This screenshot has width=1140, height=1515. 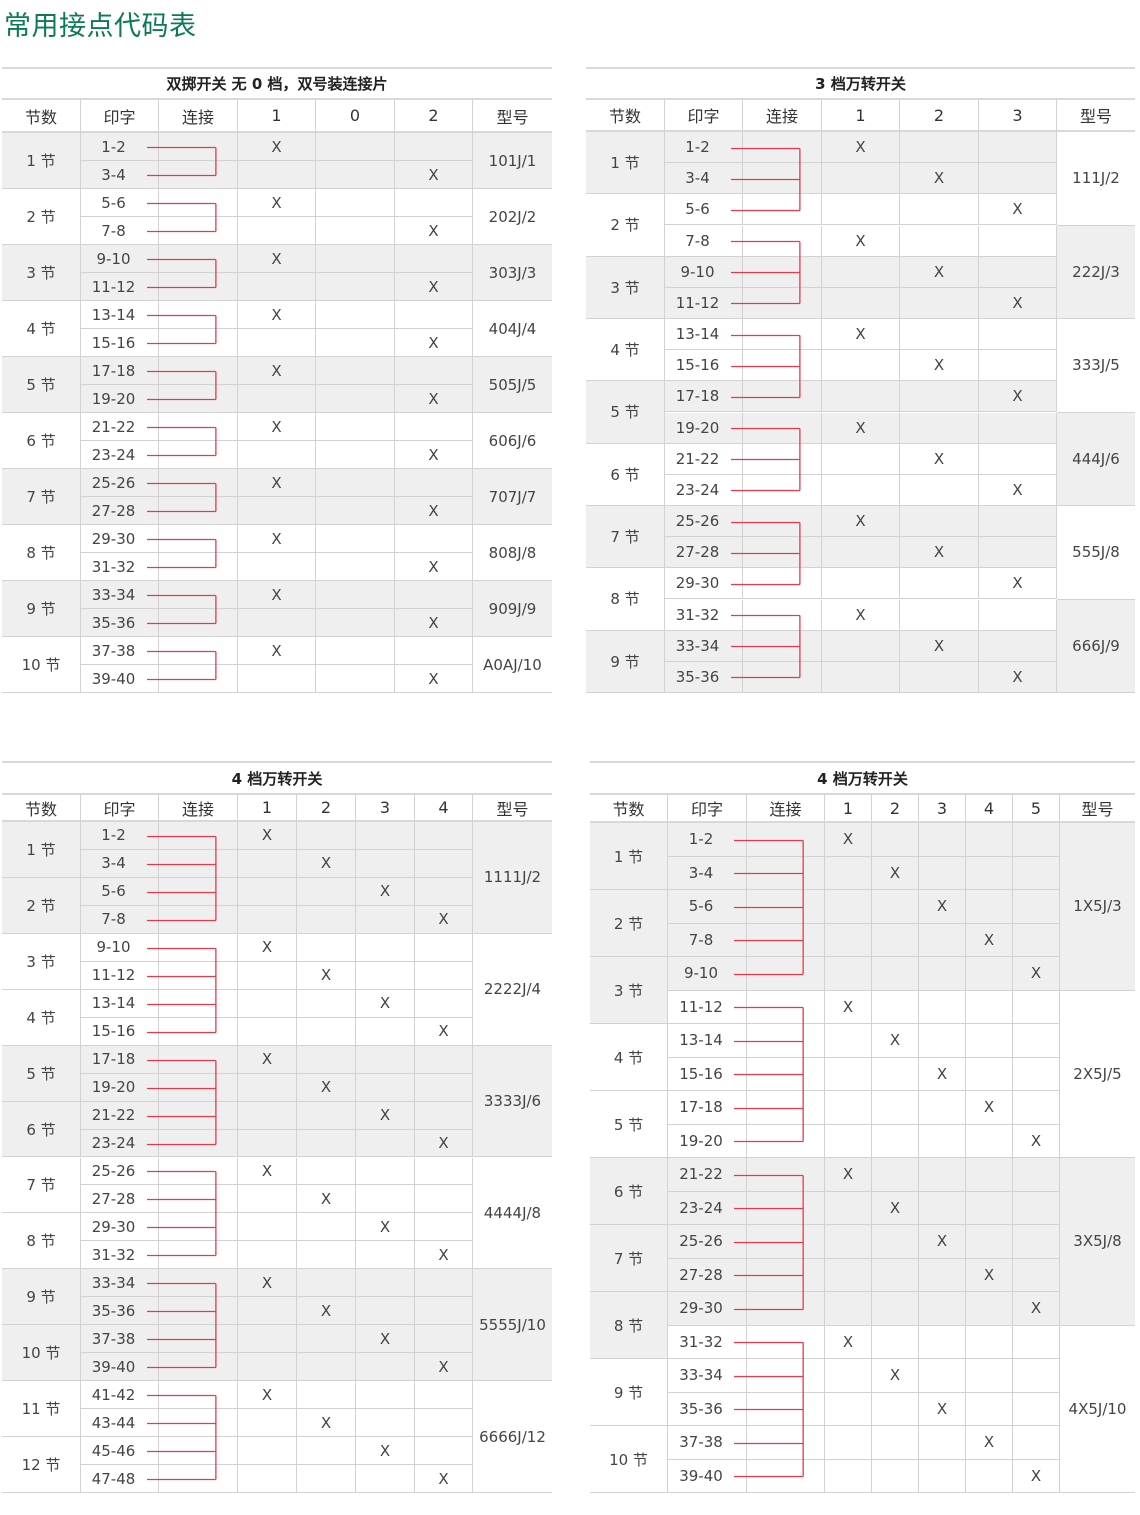 What do you see at coordinates (120, 511) in the screenshot?
I see `marking-cell: 27-28` at bounding box center [120, 511].